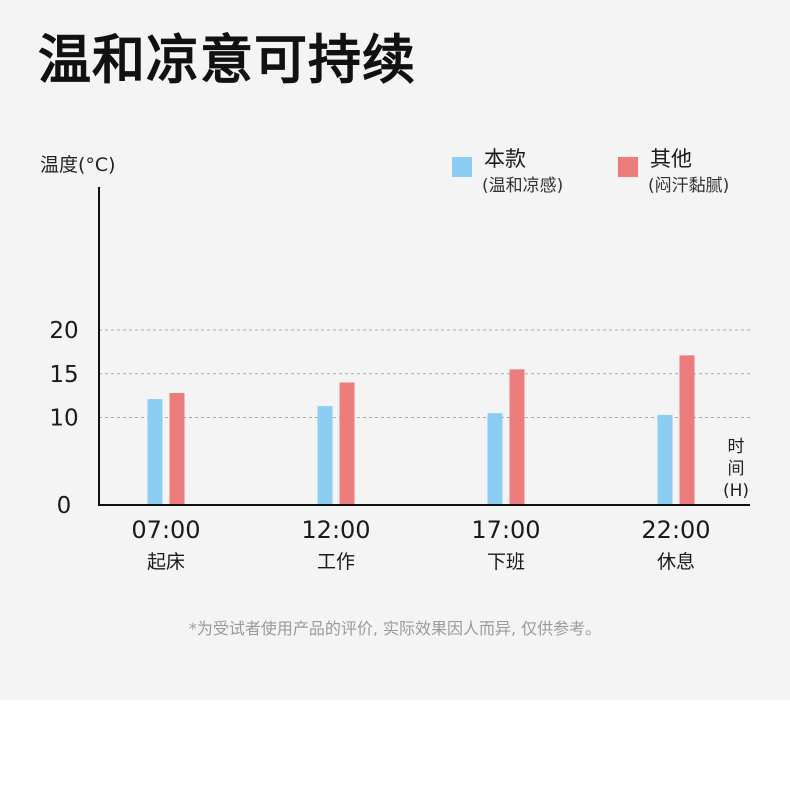  What do you see at coordinates (335, 530) in the screenshot?
I see `x-tick-label: 12:00` at bounding box center [335, 530].